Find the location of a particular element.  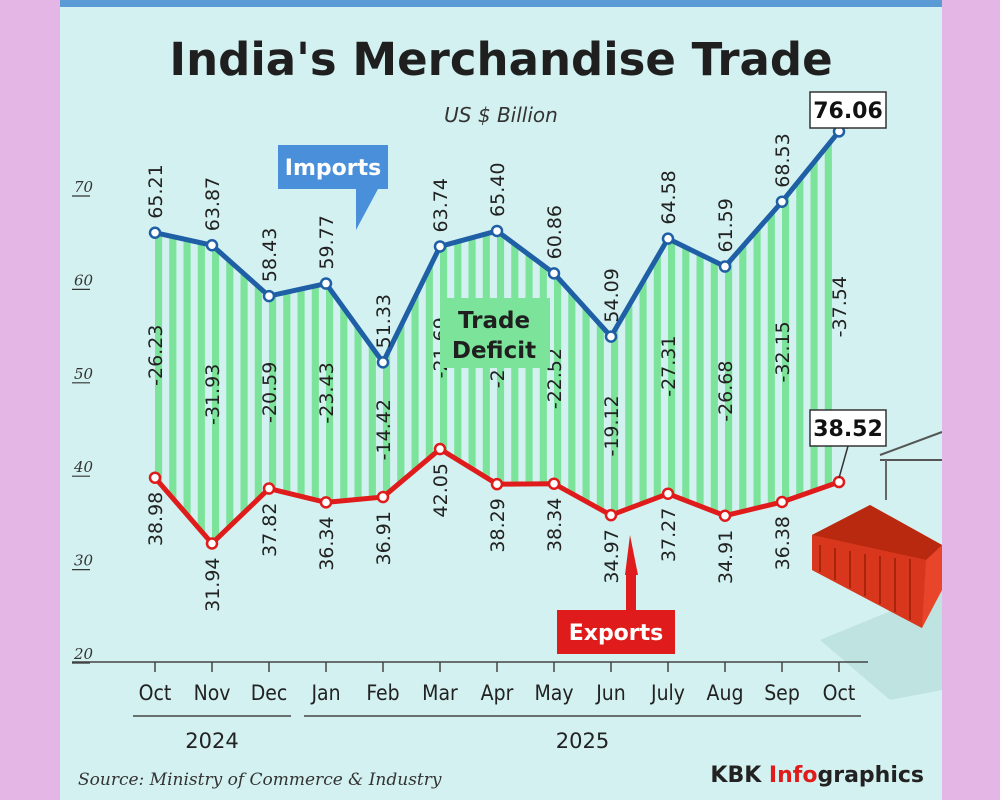

imports-value-label: 63.87 is located at coordinates (213, 204).